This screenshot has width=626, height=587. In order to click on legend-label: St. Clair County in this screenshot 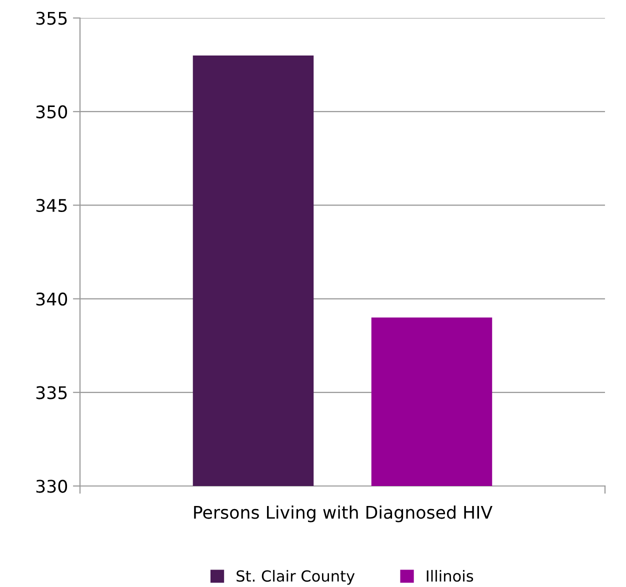, I will do `click(295, 577)`.